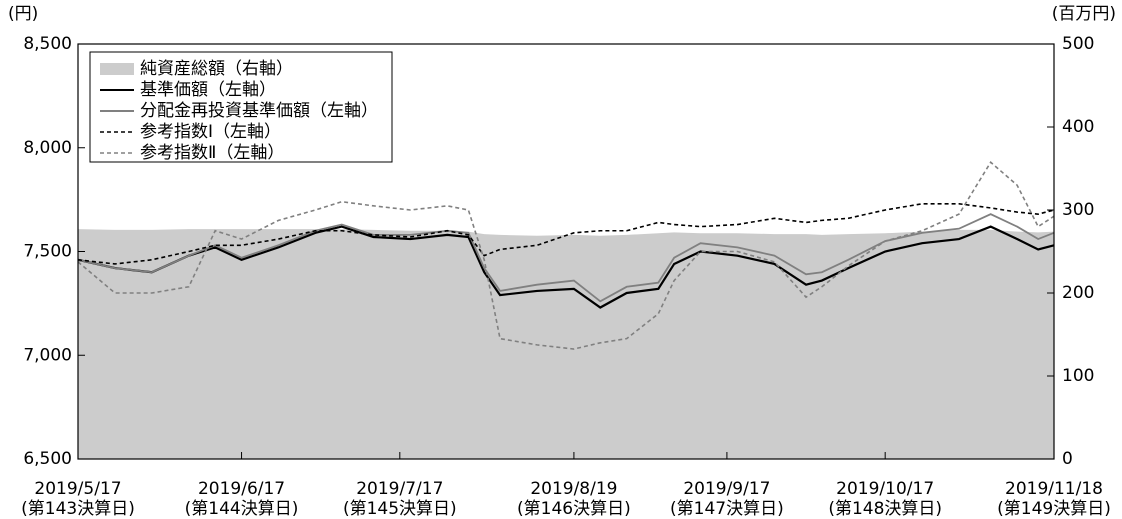 The image size is (1122, 519). I want to click on y2-tick-label: 500, so click(1078, 44).